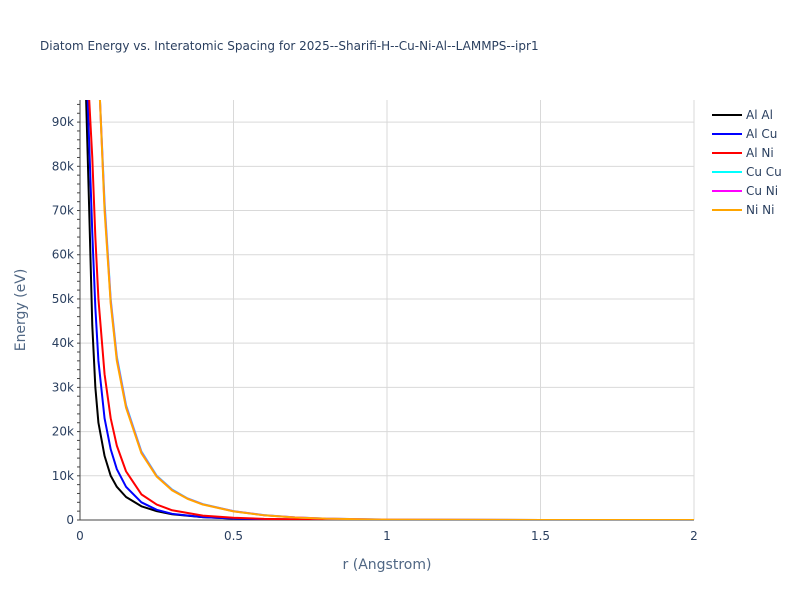 This screenshot has height=600, width=800. Describe the element at coordinates (540, 536) in the screenshot. I see `x-tick-label: 1.5` at that location.